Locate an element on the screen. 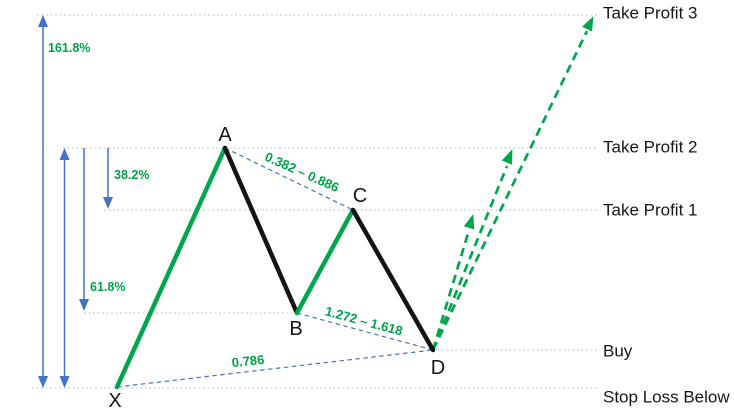 The image size is (734, 413). level-label-take-profit-1: Take Profit 1 is located at coordinates (650, 210).